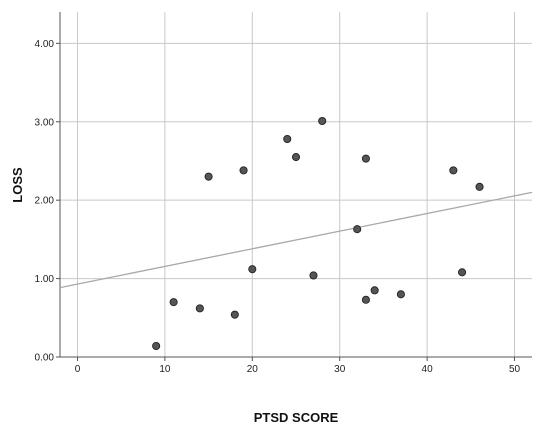  What do you see at coordinates (515, 369) in the screenshot?
I see `x-tick-label: 50` at bounding box center [515, 369].